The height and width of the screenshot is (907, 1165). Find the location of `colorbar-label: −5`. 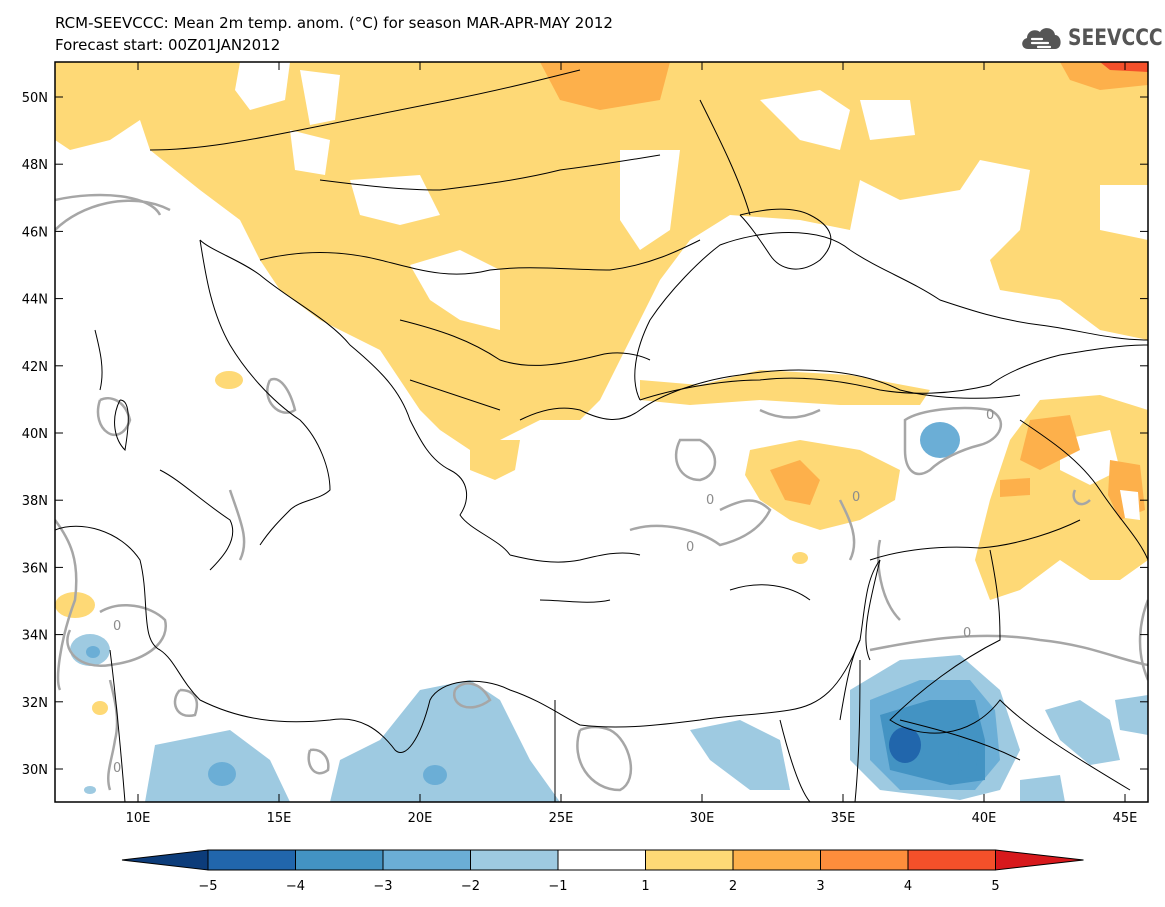

colorbar-label: −5 is located at coordinates (207, 886).